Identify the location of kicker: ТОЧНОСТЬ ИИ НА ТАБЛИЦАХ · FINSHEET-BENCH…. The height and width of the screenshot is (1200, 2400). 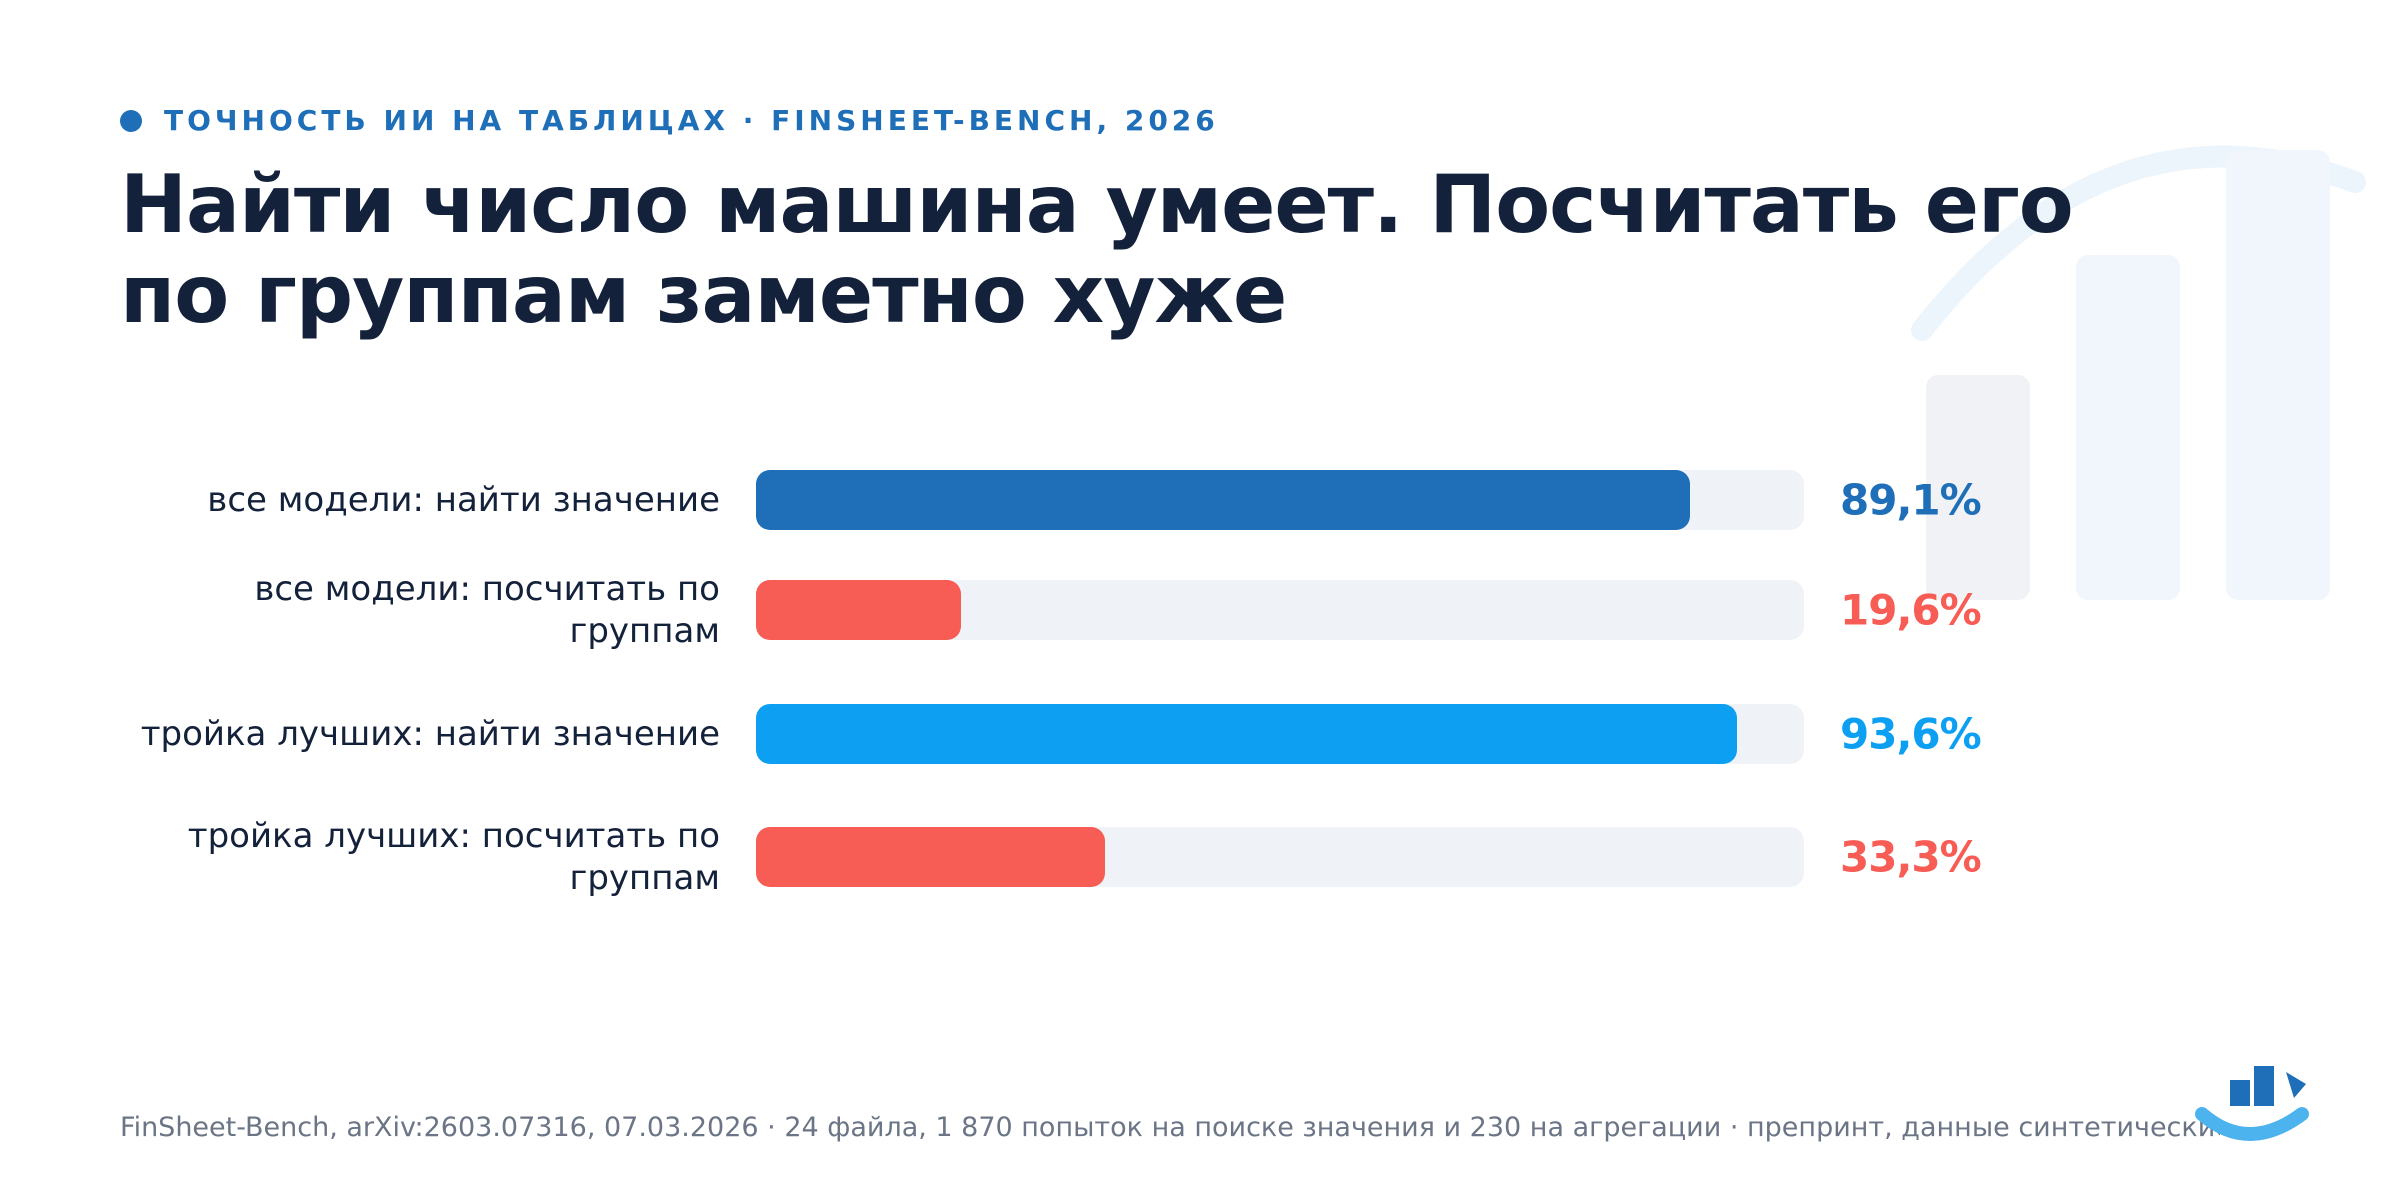
(669, 120).